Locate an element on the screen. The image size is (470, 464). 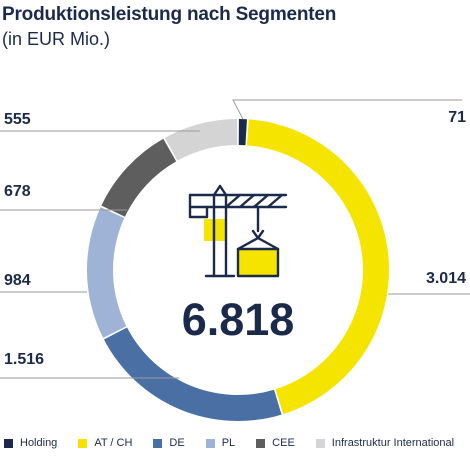
legend-item: Infrastruktur International is located at coordinates (385, 443).